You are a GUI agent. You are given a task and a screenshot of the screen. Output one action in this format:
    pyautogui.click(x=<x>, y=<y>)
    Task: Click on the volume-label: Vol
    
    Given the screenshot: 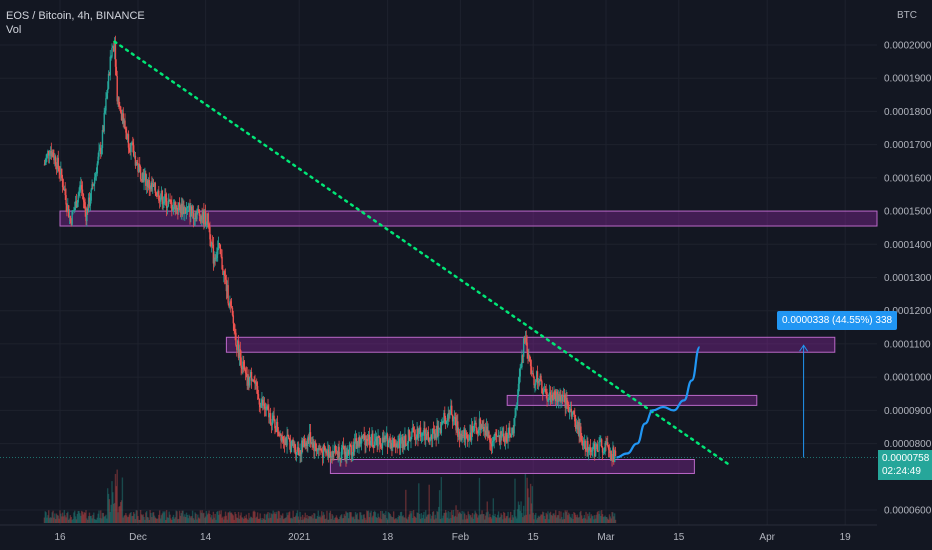 What is the action you would take?
    pyautogui.click(x=14, y=30)
    